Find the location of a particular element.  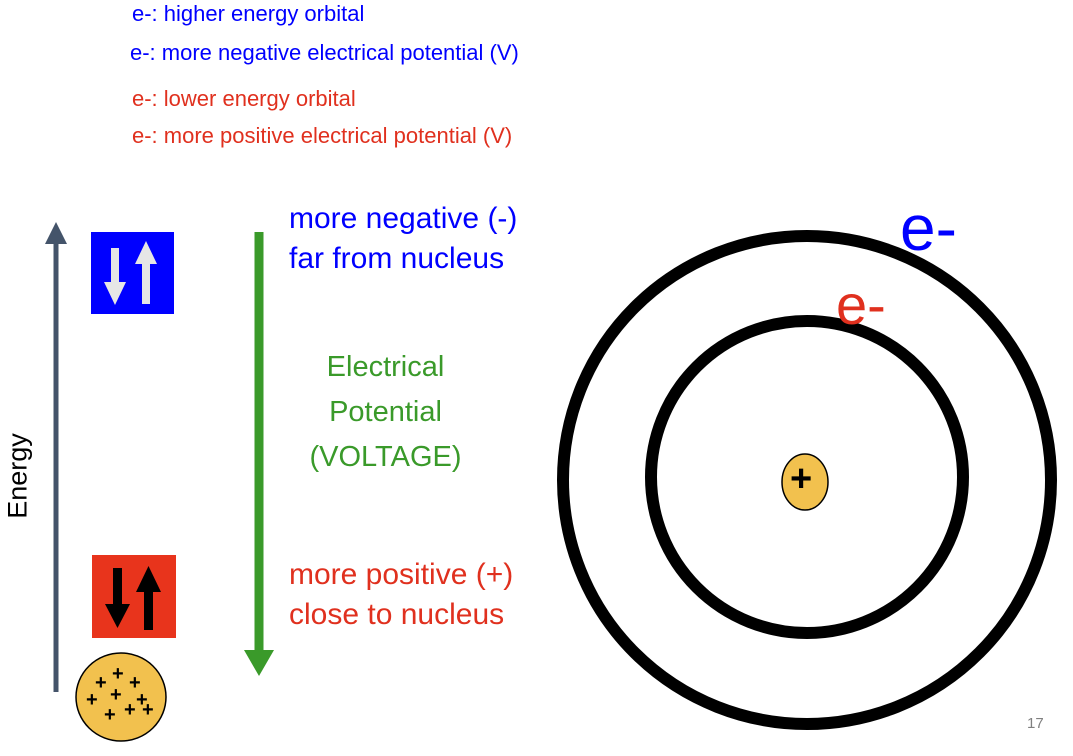

atom-nucleus-plus: + is located at coordinates (801, 479).